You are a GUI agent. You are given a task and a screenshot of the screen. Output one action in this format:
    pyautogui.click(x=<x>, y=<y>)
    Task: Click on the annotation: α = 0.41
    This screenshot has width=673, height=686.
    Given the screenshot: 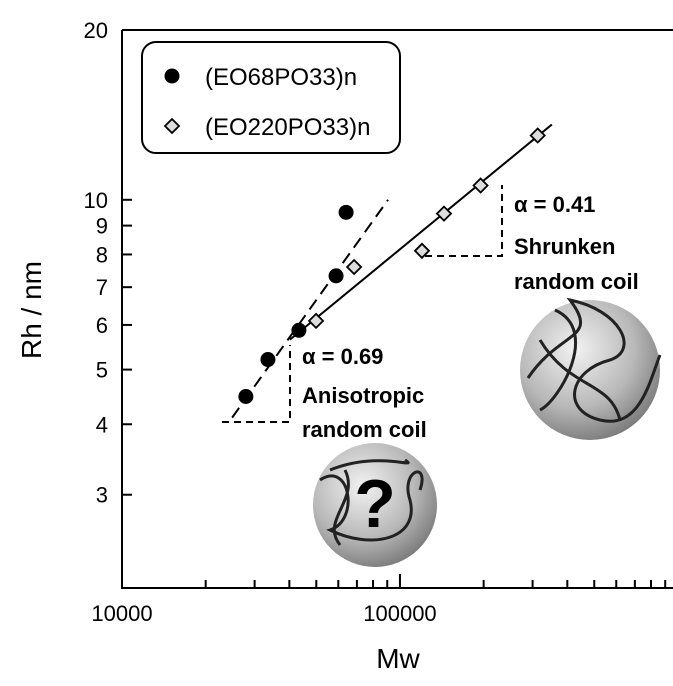 What is the action you would take?
    pyautogui.click(x=554, y=204)
    